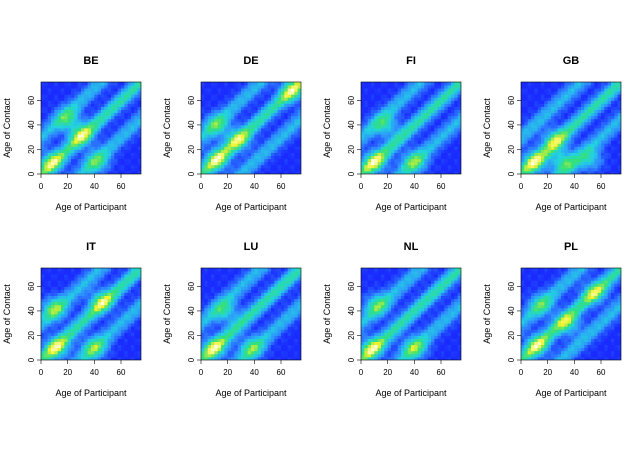 The height and width of the screenshot is (452, 640). What do you see at coordinates (351, 124) in the screenshot?
I see `y-tick-label: 40` at bounding box center [351, 124].